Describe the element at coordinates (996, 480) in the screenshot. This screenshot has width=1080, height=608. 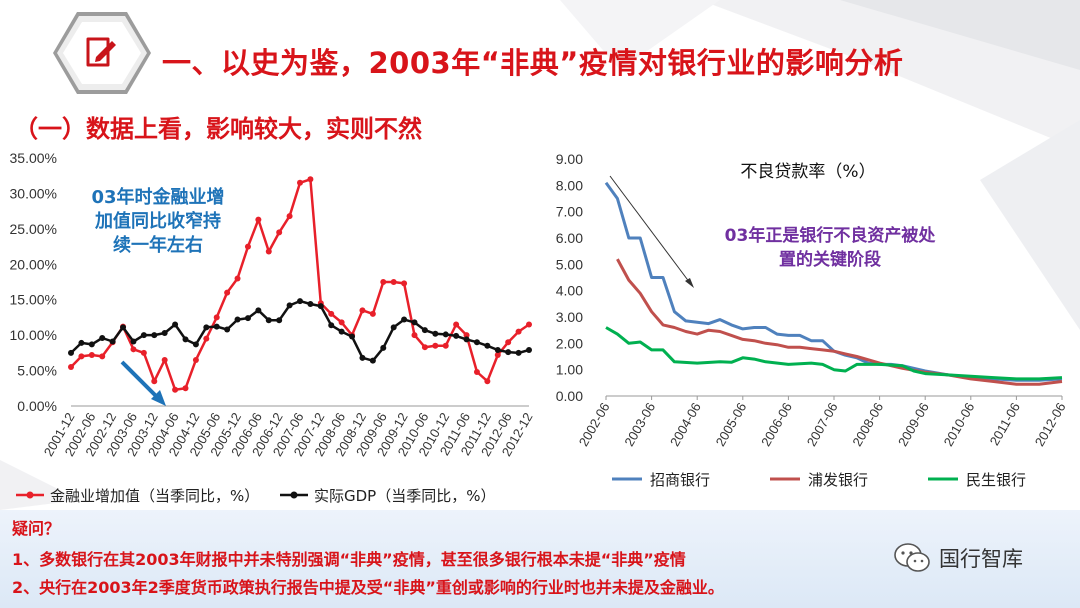
I see `legend-label: 民生银行` at that location.